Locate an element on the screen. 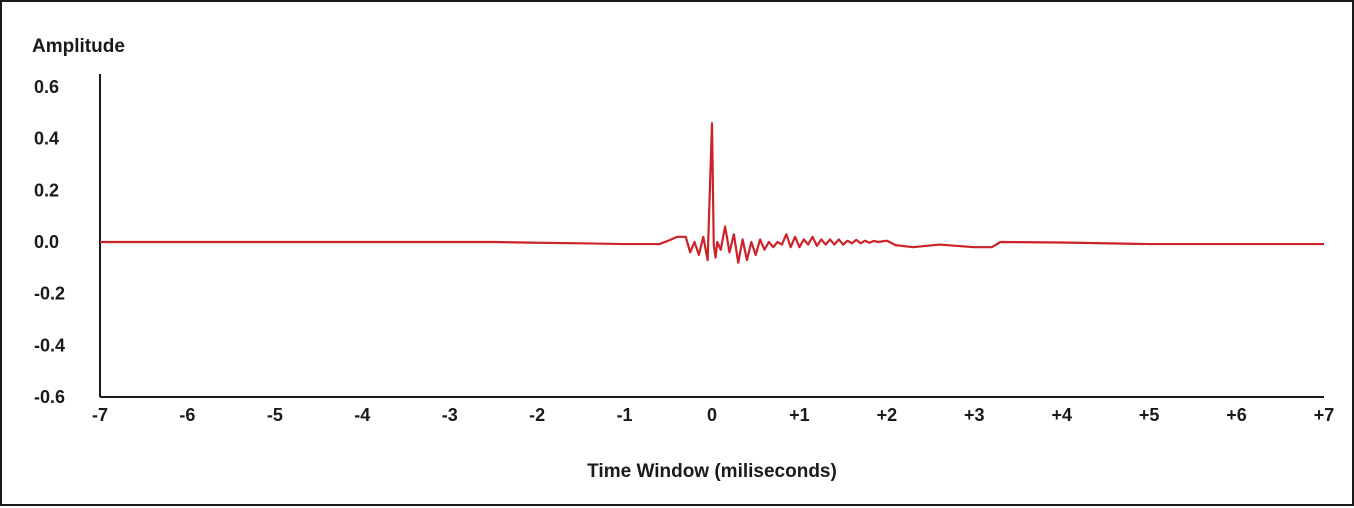  x-tick-label: -1 is located at coordinates (625, 415).